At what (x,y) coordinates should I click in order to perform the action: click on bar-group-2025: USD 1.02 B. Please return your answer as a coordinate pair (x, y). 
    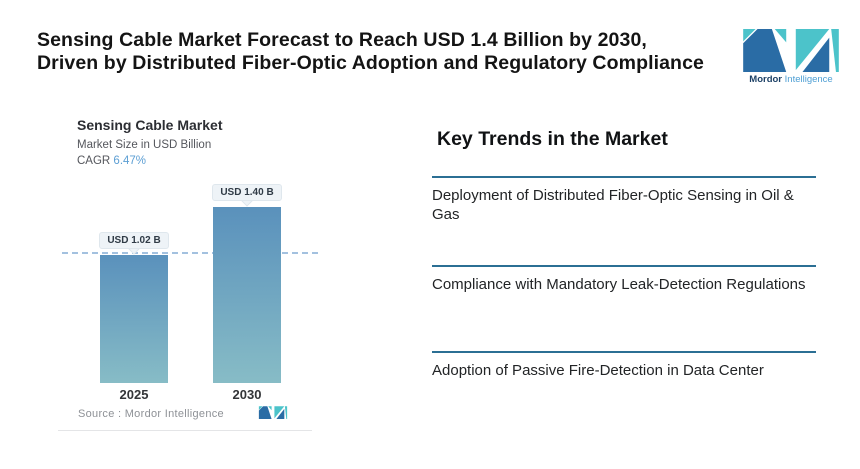
    Looking at the image, I should click on (134, 307).